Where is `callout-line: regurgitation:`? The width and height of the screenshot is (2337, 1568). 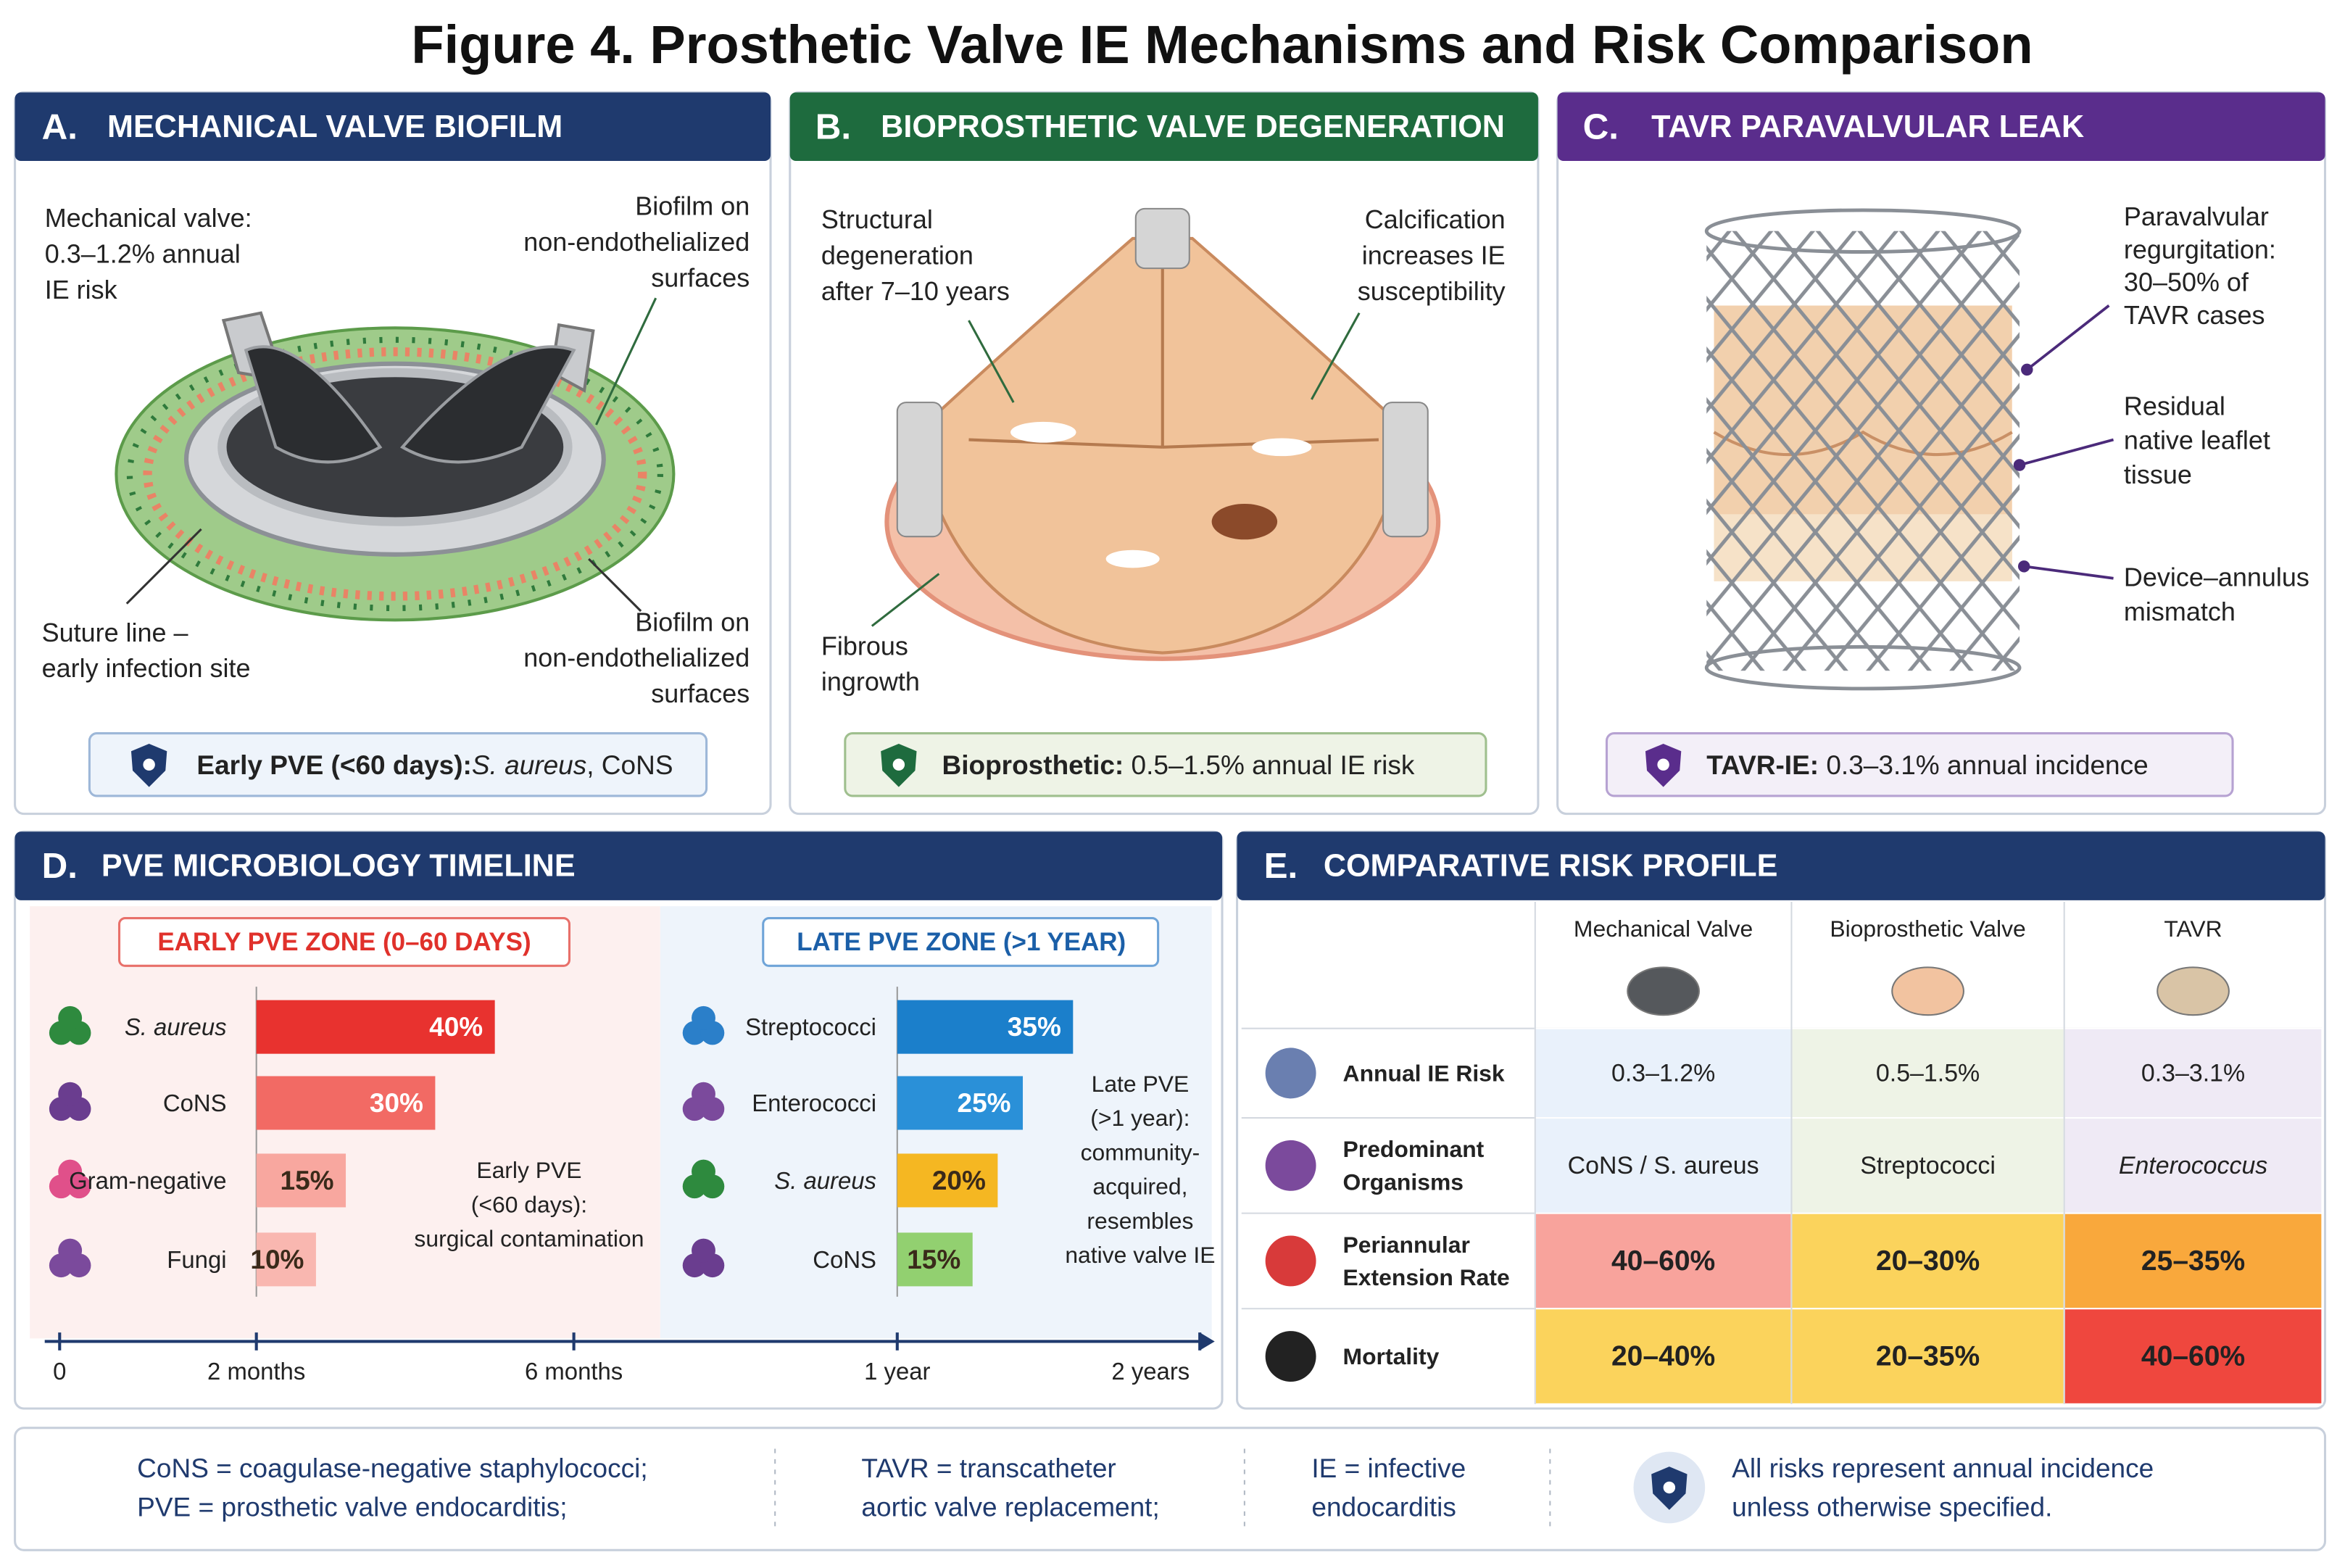
callout-line: regurgitation: is located at coordinates (2200, 249).